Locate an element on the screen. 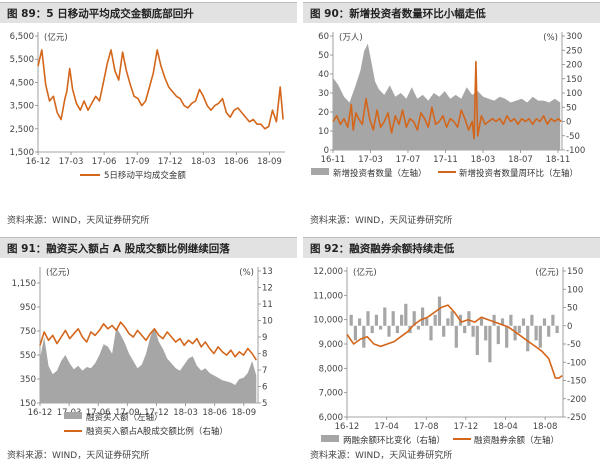  x-tick-label: 18-11 is located at coordinates (558, 160).